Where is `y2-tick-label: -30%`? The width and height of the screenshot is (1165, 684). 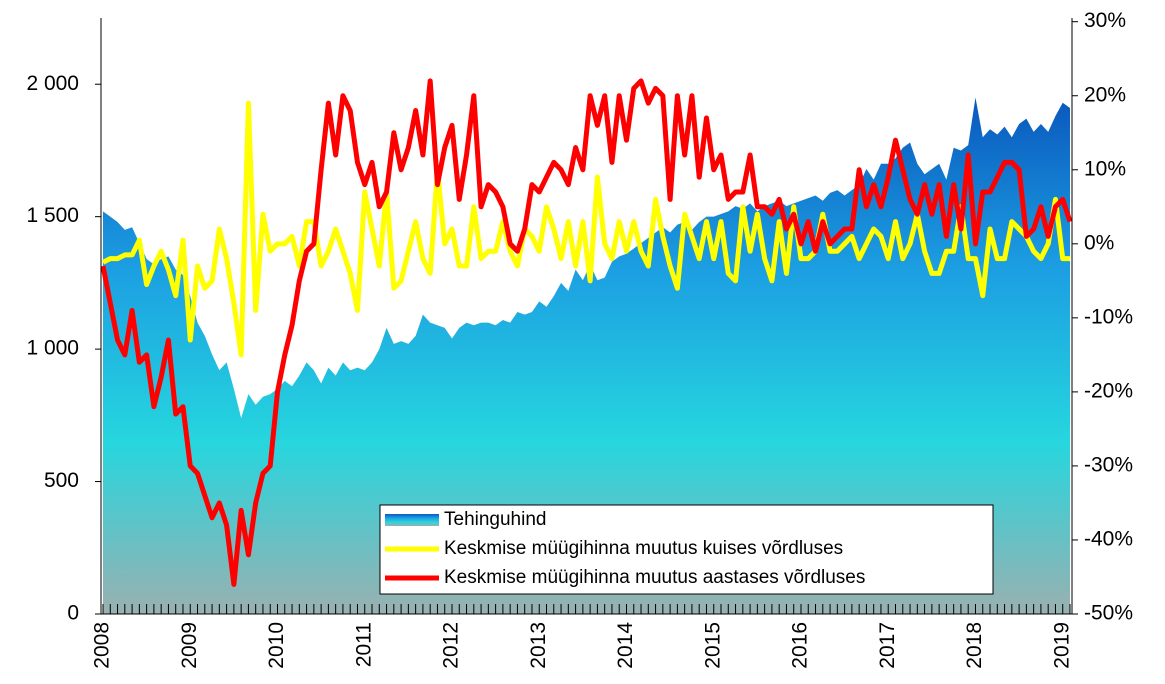
y2-tick-label: -30% is located at coordinates (1108, 464).